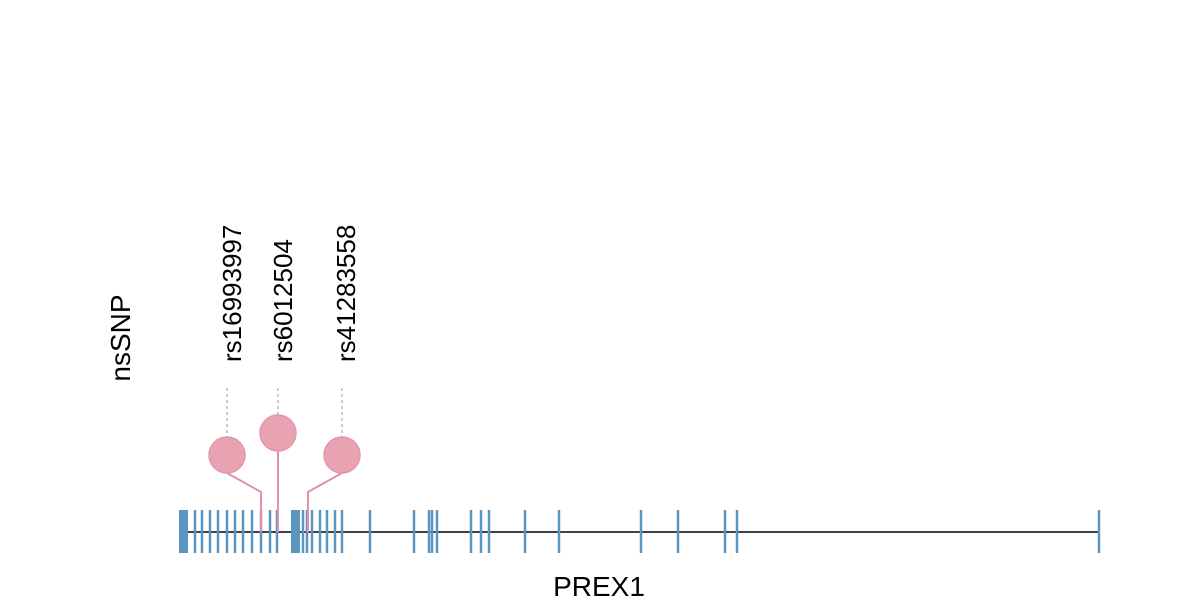  I want to click on track-label: nsSNP, so click(120, 337).